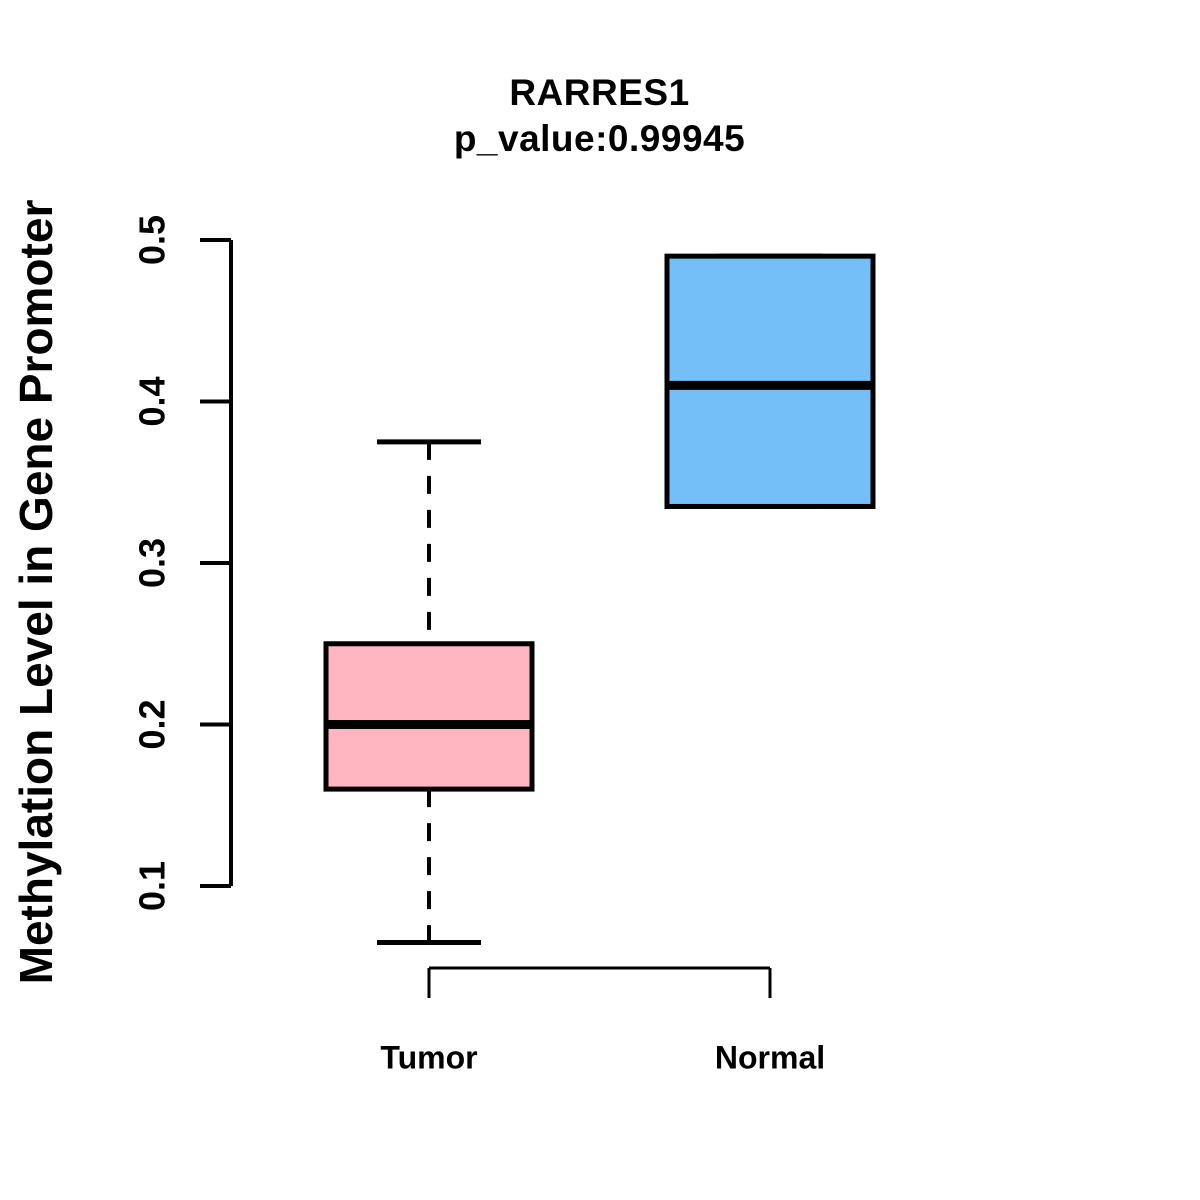 The width and height of the screenshot is (1200, 1200). I want to click on y-tick-label: 0.1, so click(152, 886).